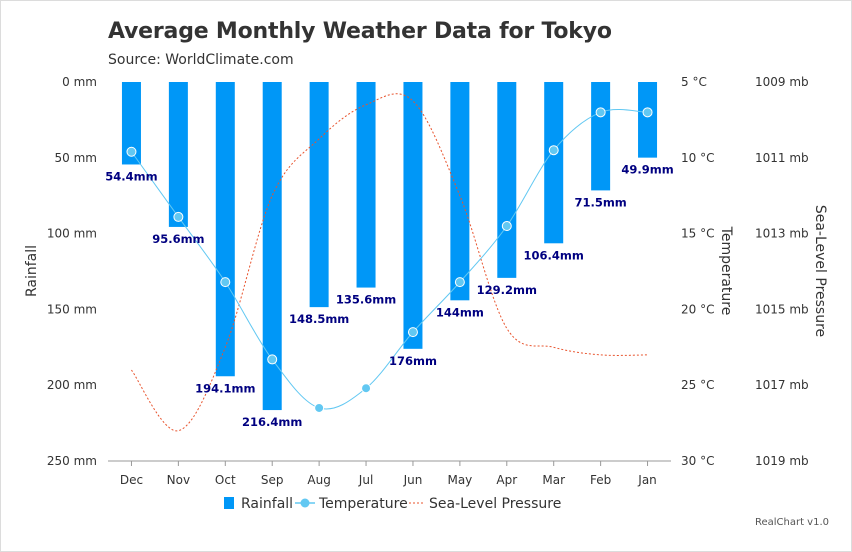  Describe the element at coordinates (76, 158) in the screenshot. I see `rainfall-tick-label: 50 mm` at that location.